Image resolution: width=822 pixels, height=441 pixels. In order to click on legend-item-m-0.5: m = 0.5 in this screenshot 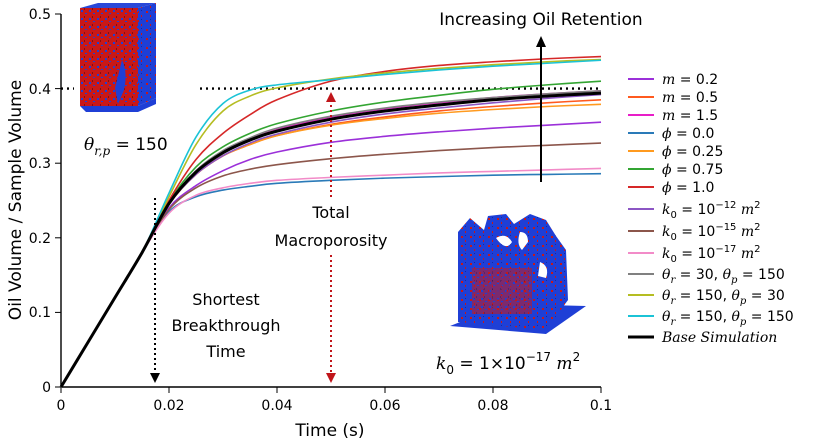, I will do `click(673, 98)`.